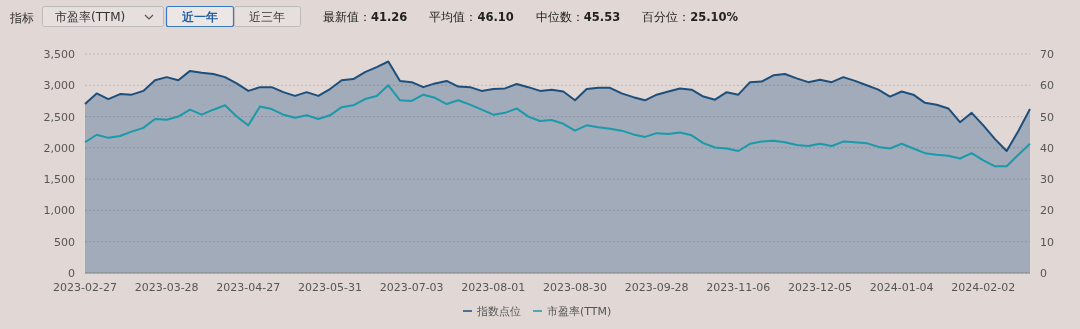 The image size is (1080, 329). What do you see at coordinates (1047, 148) in the screenshot?
I see `y2-tick-label: 40` at bounding box center [1047, 148].